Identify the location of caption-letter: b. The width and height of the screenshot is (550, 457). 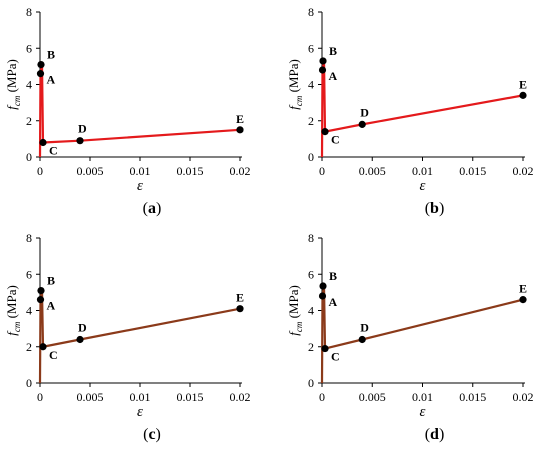
(434, 208).